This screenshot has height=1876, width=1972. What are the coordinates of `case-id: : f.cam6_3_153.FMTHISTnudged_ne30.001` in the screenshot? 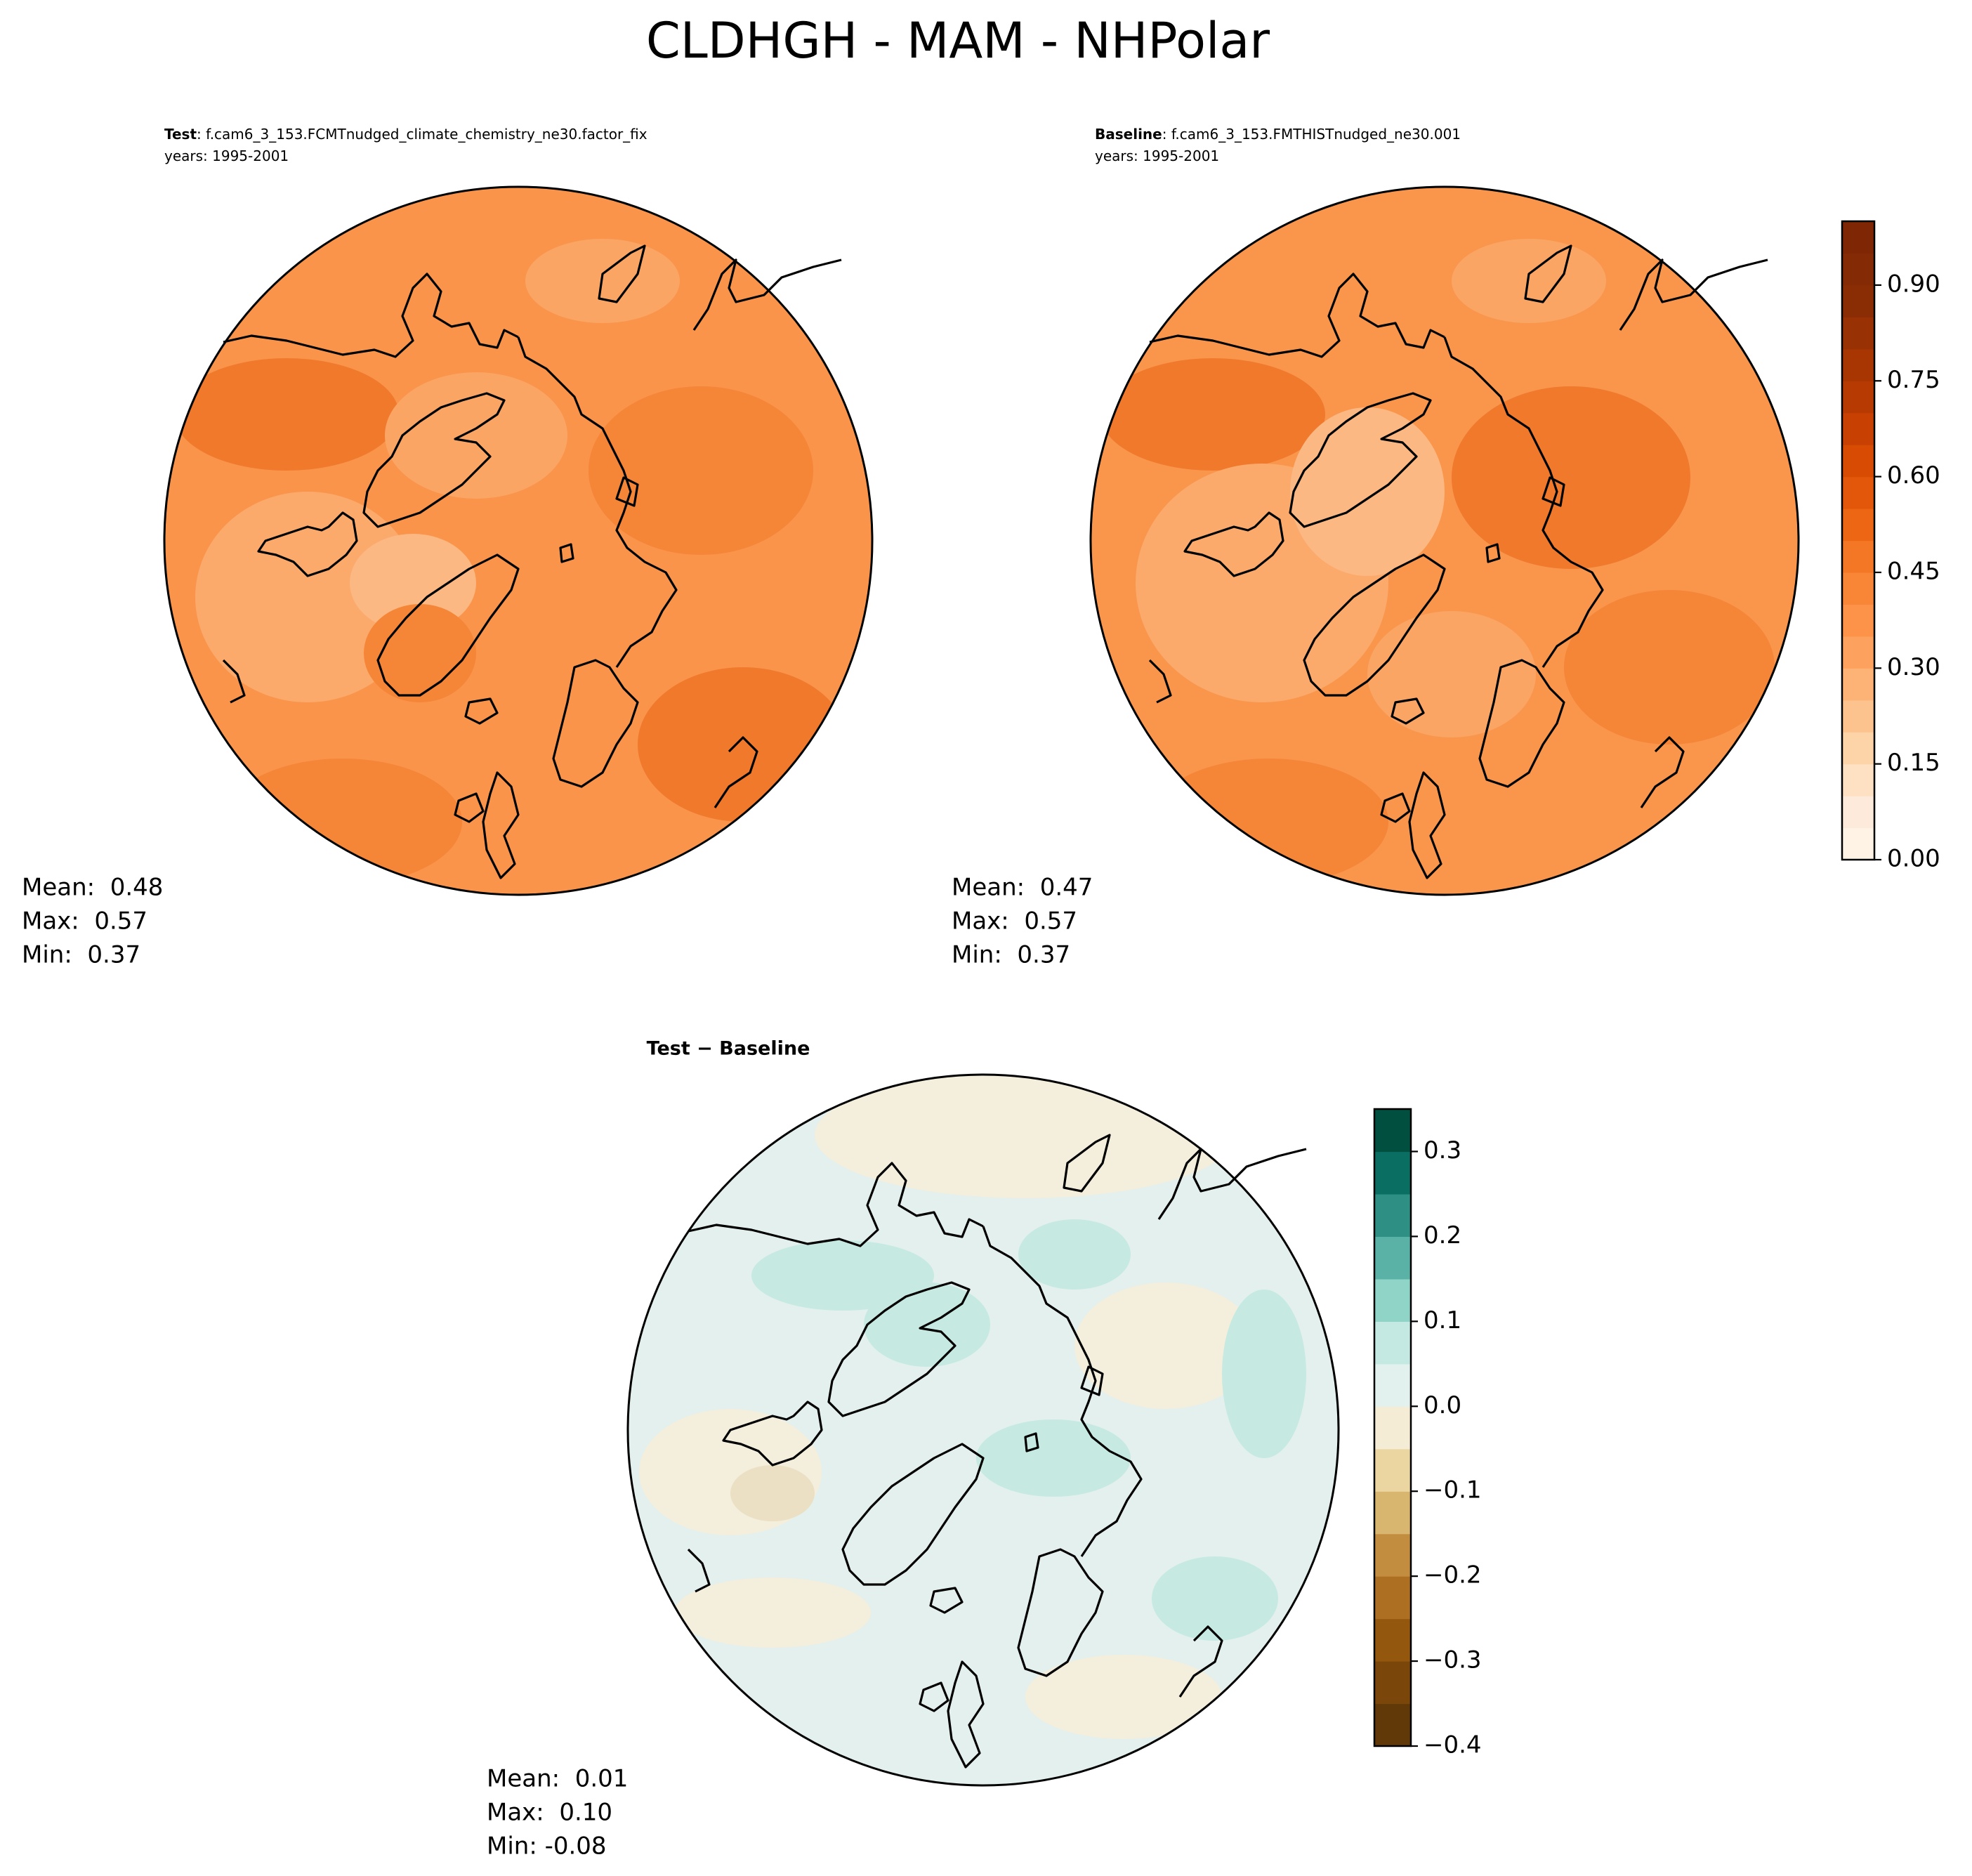 It's located at (1311, 134).